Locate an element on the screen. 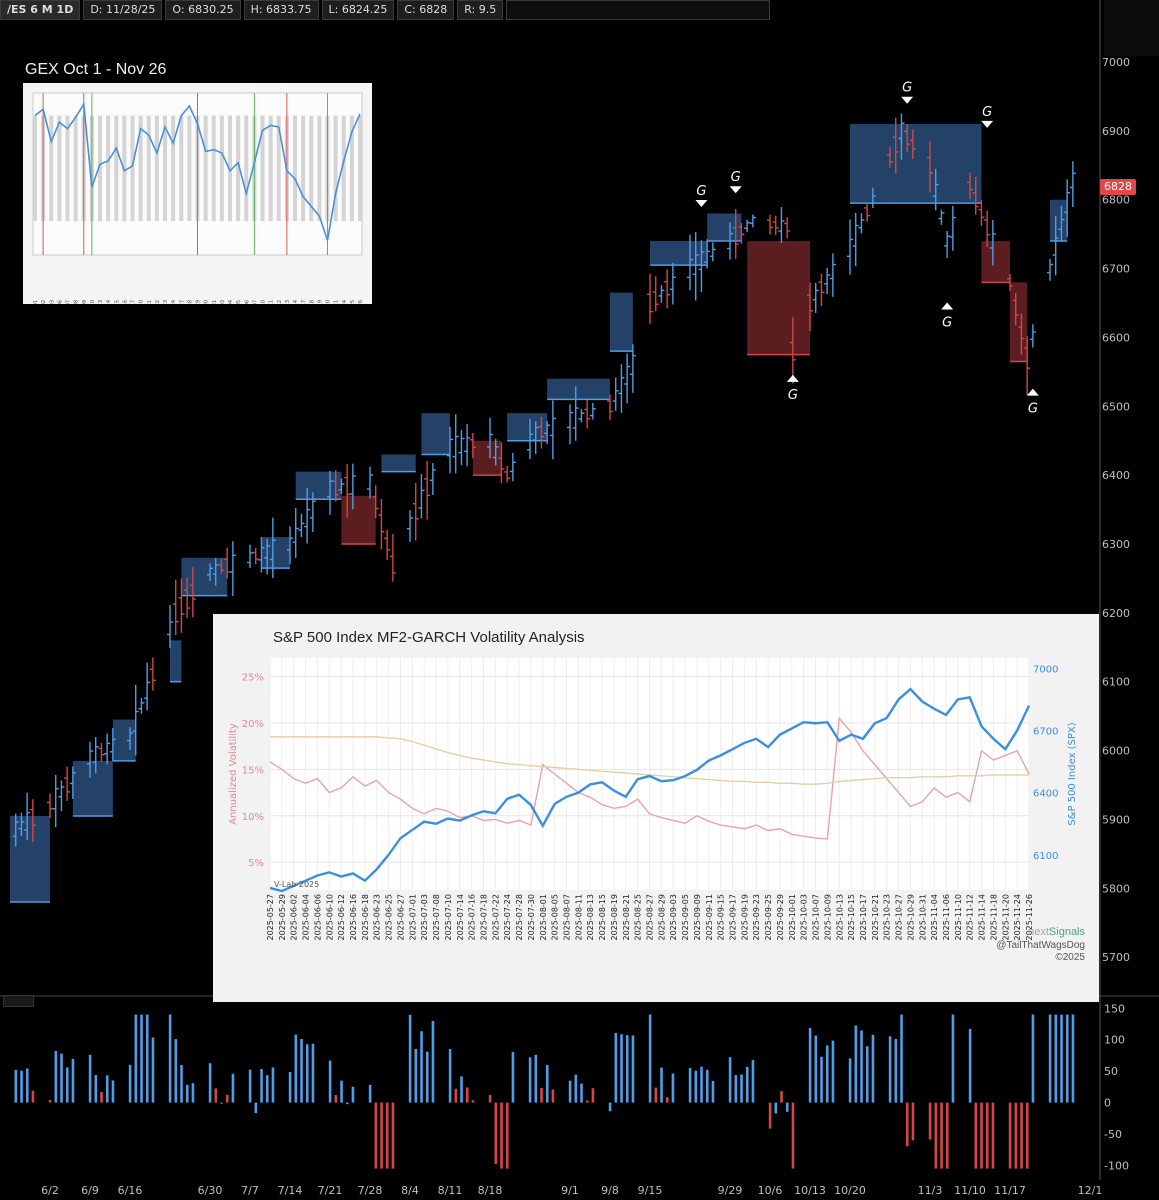  vlab-date-label: 2025-06-10 is located at coordinates (329, 917).